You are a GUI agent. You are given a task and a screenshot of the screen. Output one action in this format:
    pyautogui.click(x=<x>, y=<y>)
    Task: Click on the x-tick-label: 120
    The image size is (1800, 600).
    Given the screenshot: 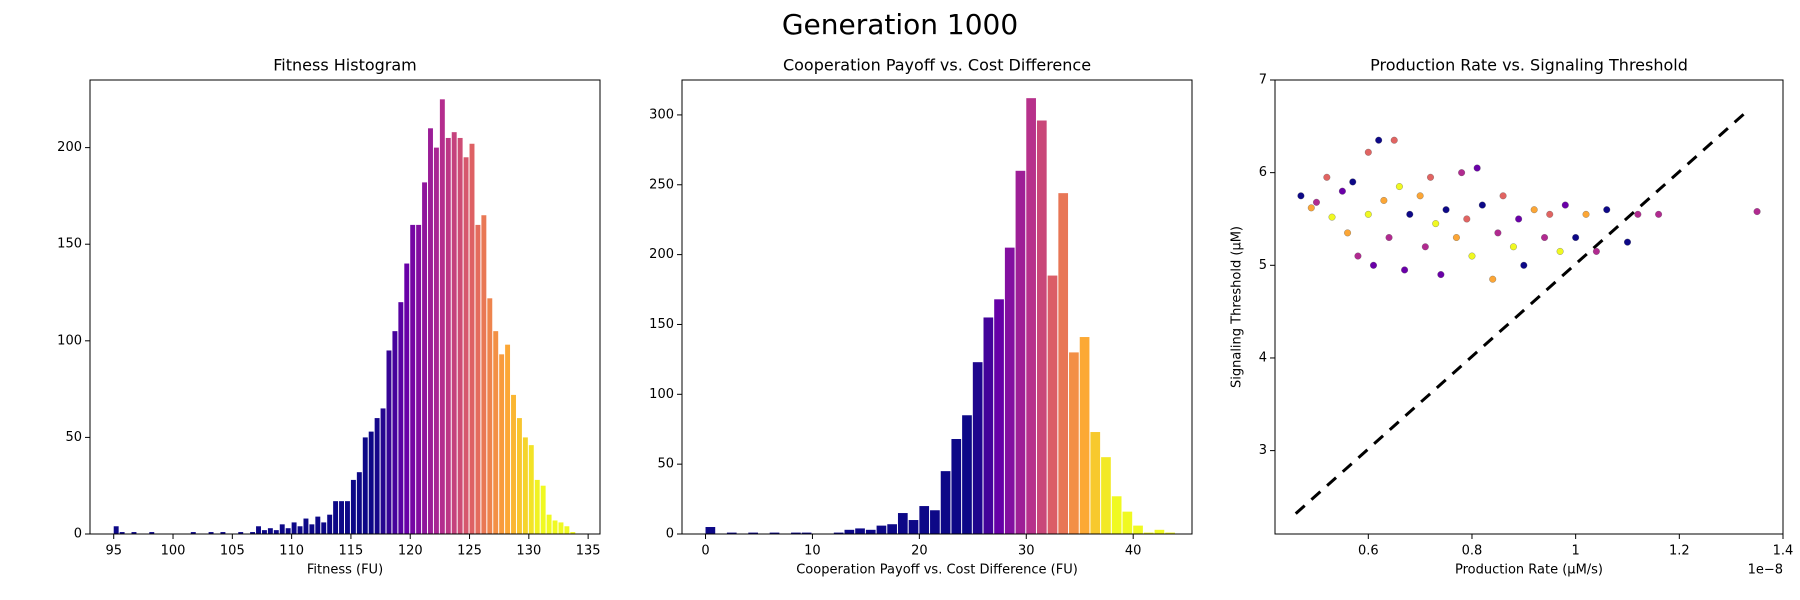 What is the action you would take?
    pyautogui.click(x=410, y=551)
    